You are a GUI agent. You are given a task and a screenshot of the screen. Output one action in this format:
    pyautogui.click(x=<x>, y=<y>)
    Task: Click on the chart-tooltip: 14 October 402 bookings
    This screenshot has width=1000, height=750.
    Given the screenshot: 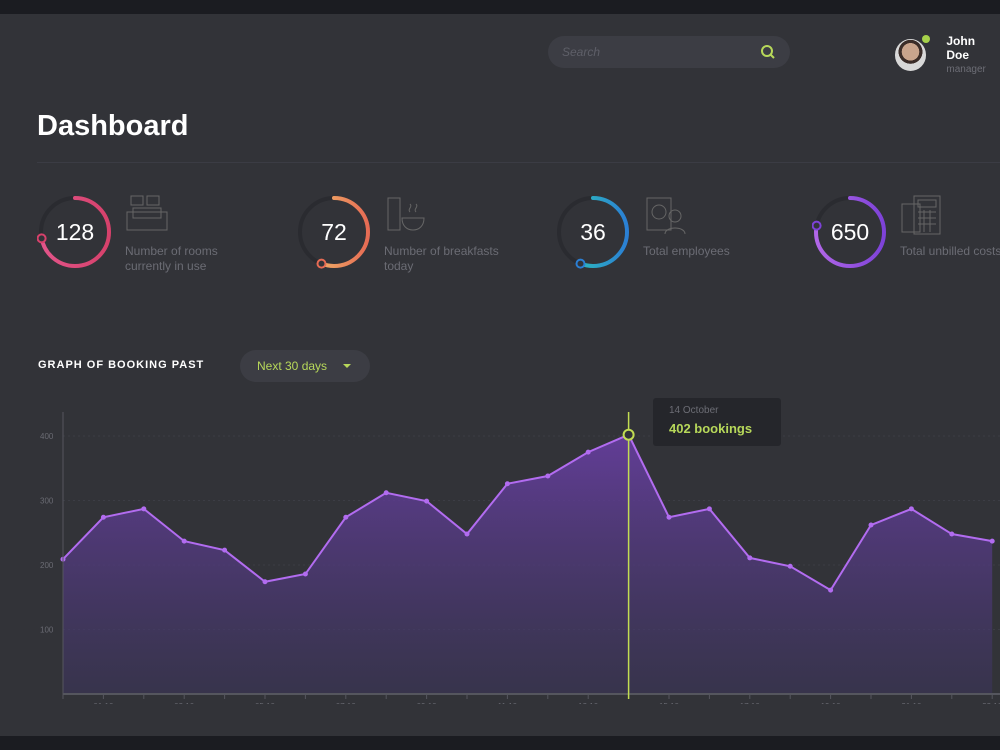 What is the action you would take?
    pyautogui.click(x=717, y=422)
    